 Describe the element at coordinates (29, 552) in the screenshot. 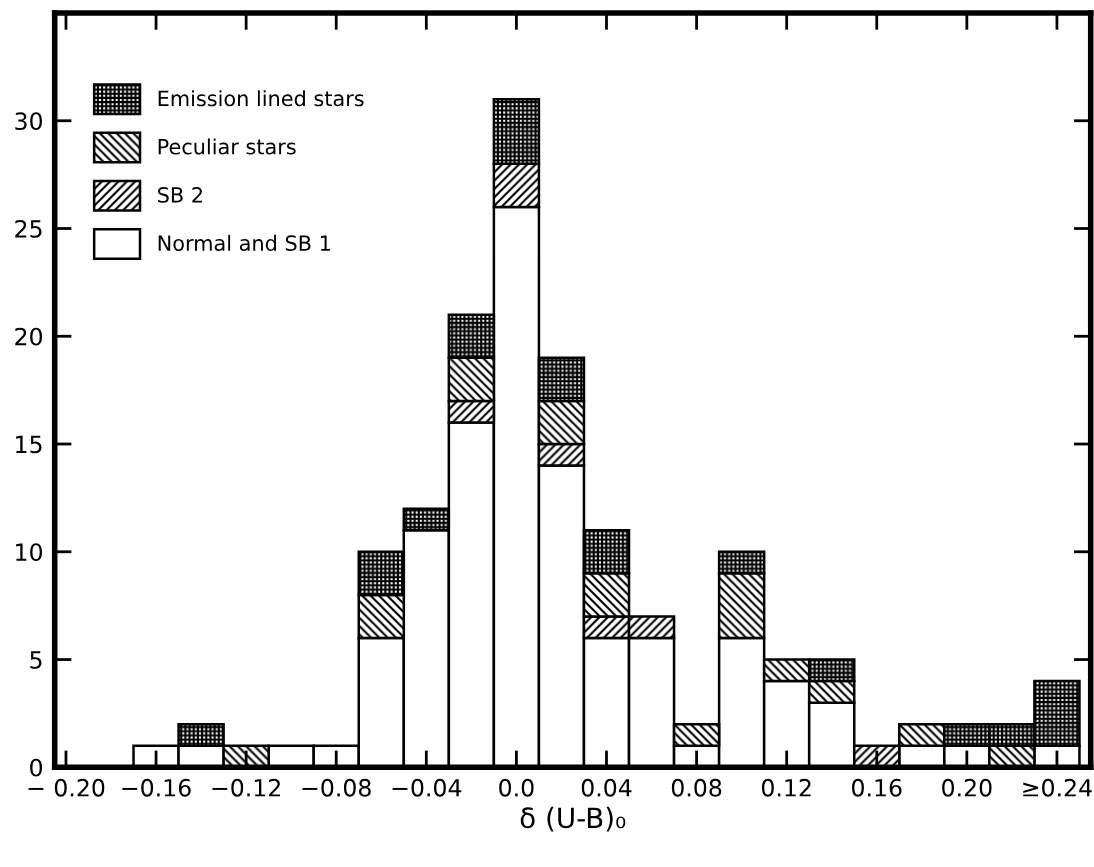

I see `y-tick-label: 10` at that location.